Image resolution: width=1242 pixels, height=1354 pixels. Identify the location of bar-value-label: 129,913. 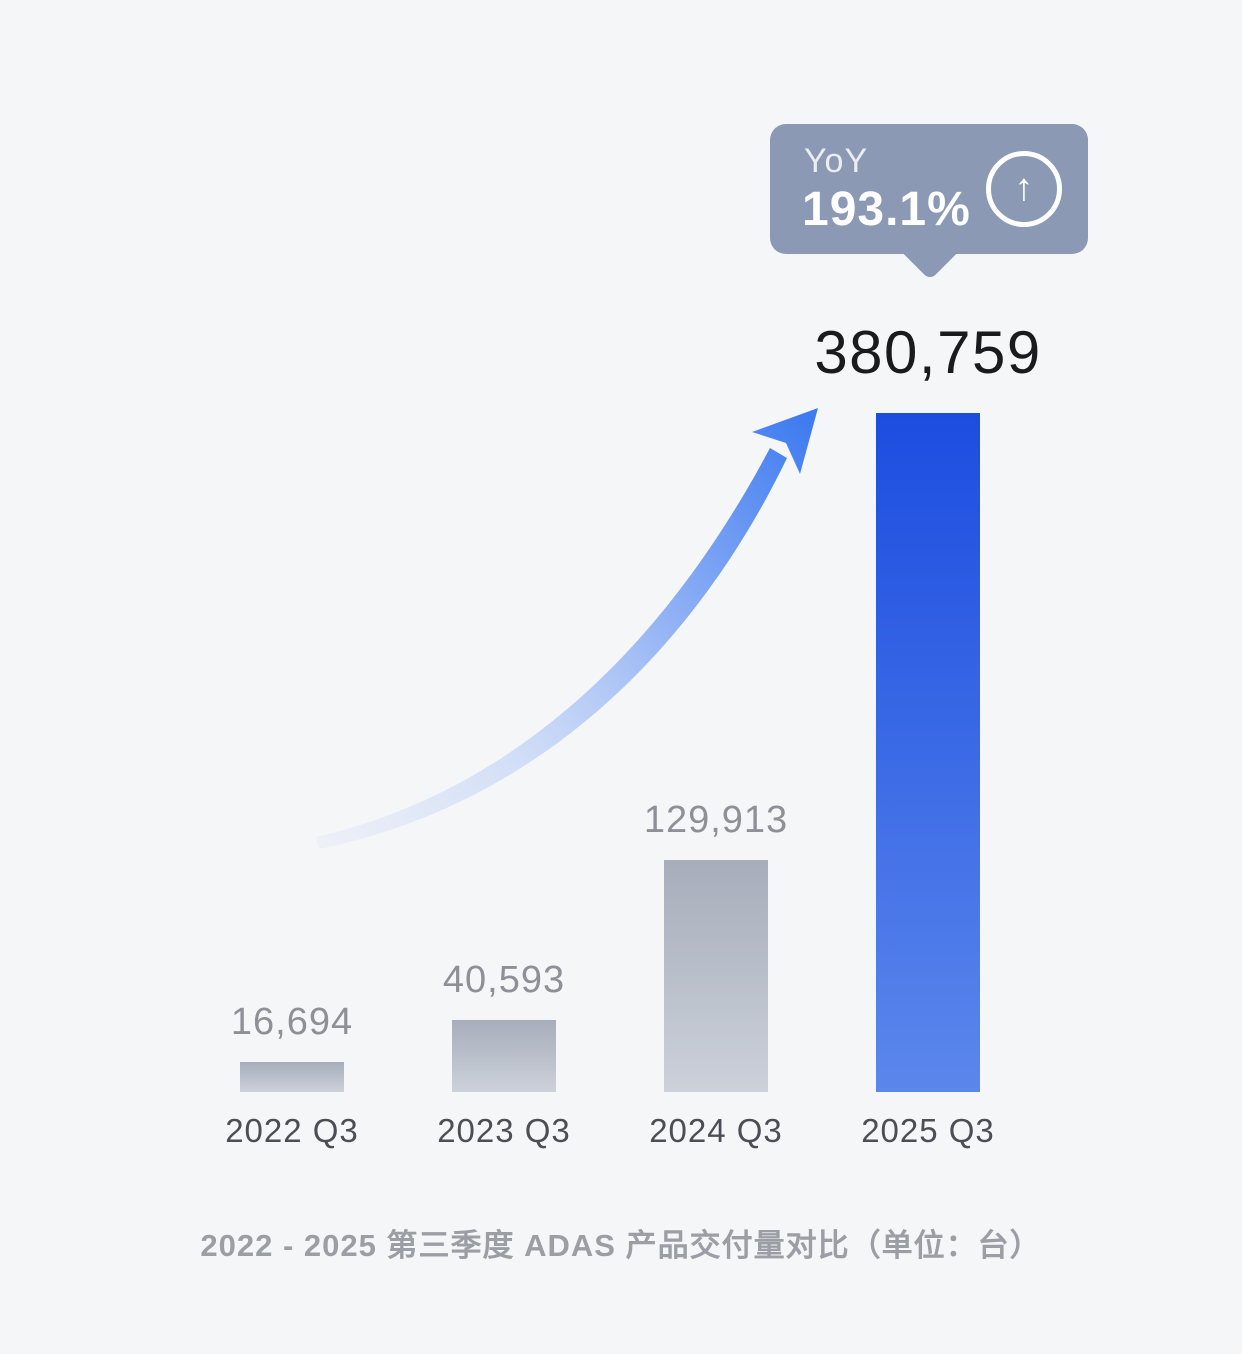
(716, 820).